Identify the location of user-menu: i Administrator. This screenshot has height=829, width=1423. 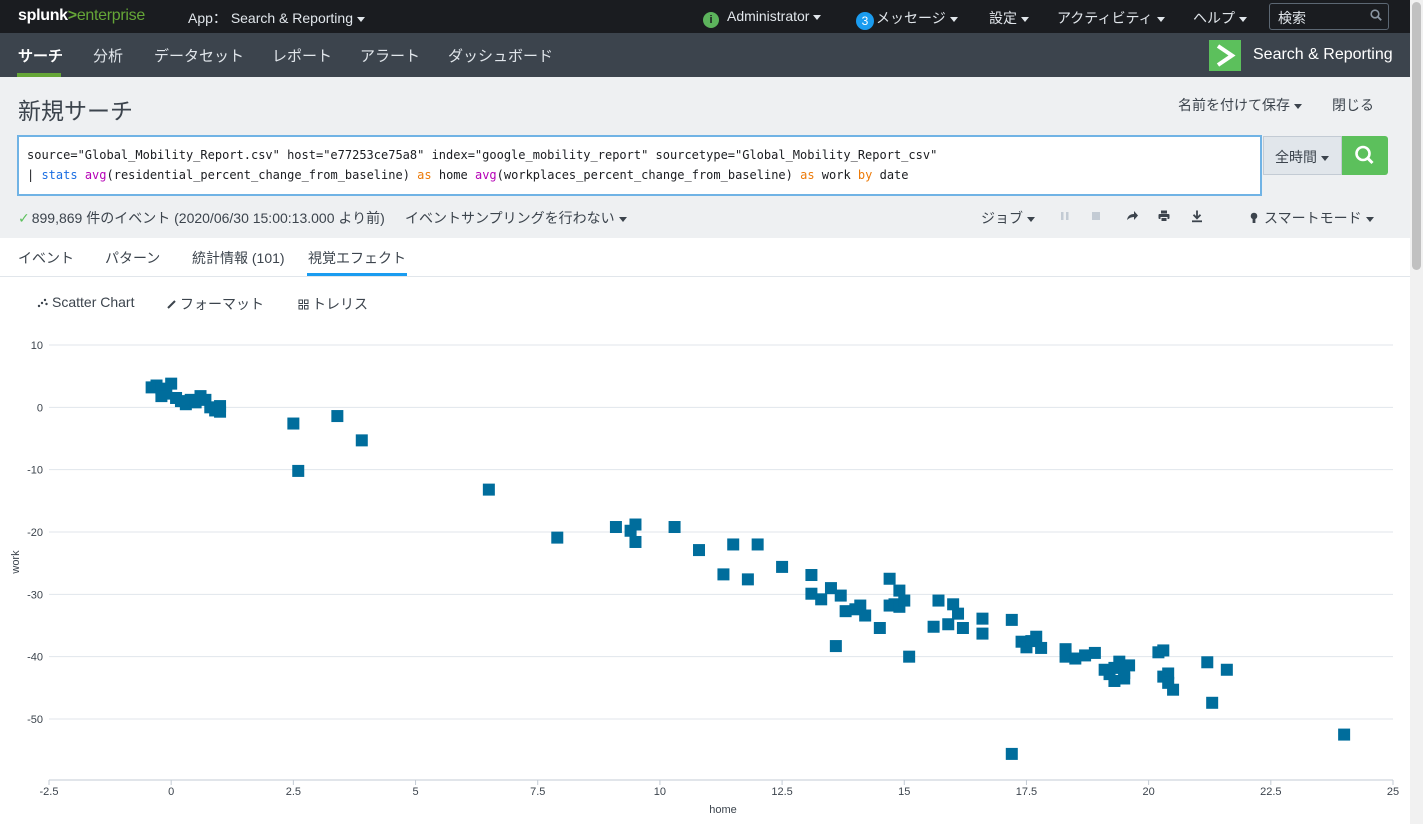
(762, 18).